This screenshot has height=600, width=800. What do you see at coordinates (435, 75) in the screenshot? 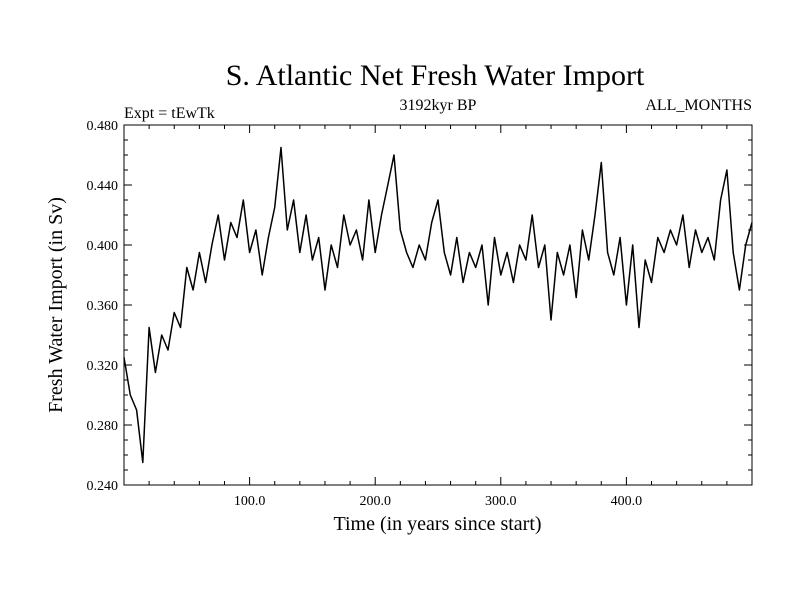
I see `chart-title: S. Atlantic Net Fresh Water Import` at bounding box center [435, 75].